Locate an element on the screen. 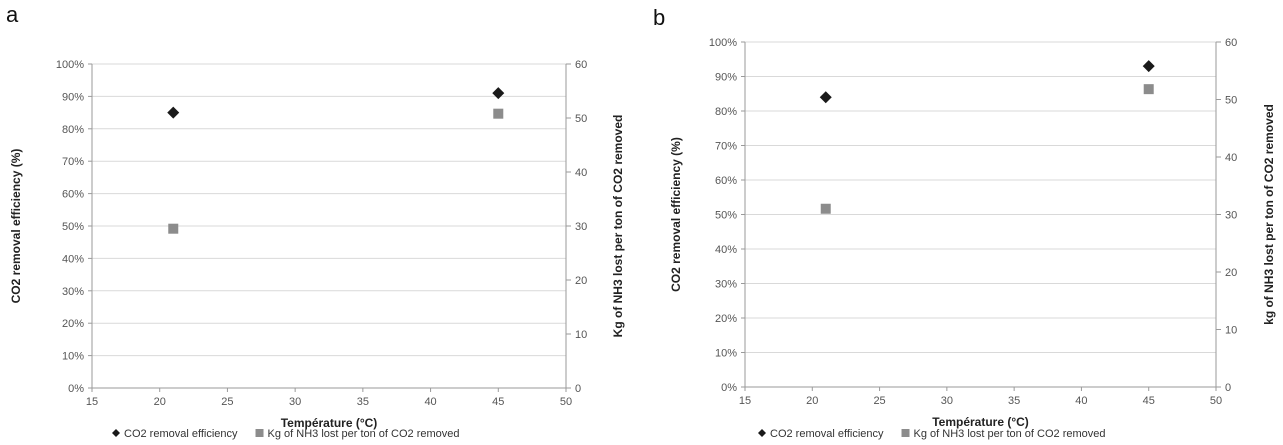  panel-label: a is located at coordinates (12, 14).